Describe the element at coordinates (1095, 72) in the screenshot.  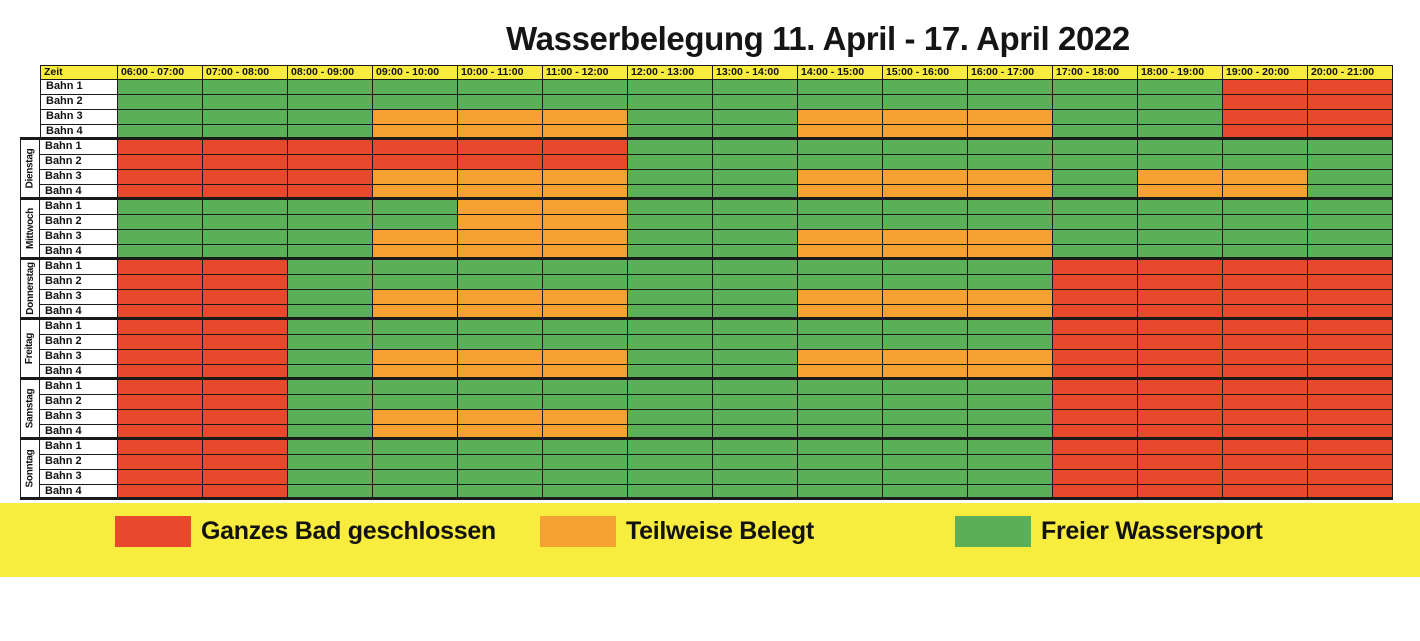
I see `time-header-cell-11: 17:00 - 18:00` at that location.